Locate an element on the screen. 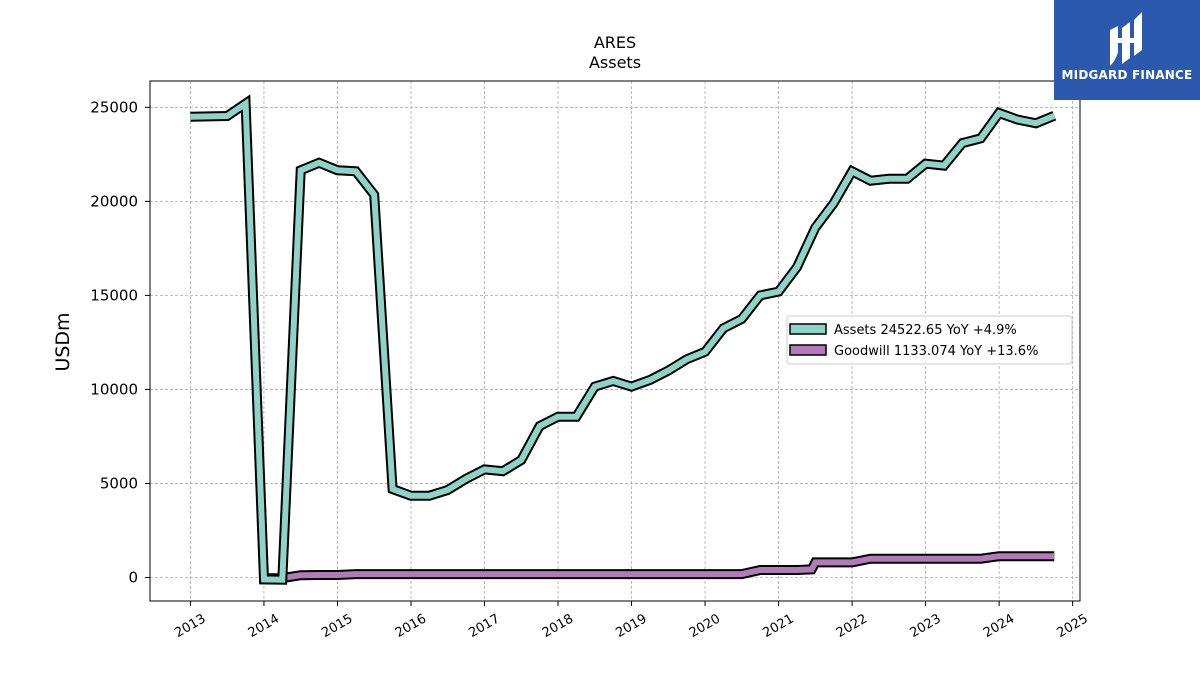  y-tick-label: 25000 is located at coordinates (114, 107).